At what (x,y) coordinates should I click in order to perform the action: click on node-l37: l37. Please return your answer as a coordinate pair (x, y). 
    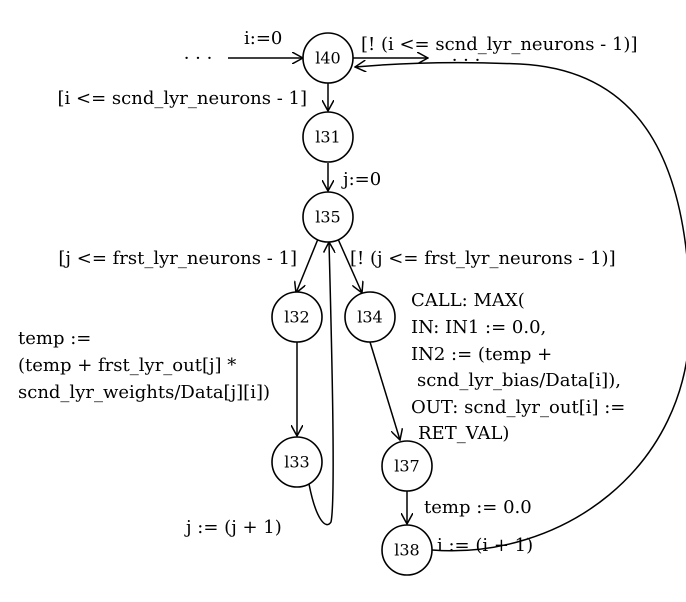
    Looking at the image, I should click on (407, 466).